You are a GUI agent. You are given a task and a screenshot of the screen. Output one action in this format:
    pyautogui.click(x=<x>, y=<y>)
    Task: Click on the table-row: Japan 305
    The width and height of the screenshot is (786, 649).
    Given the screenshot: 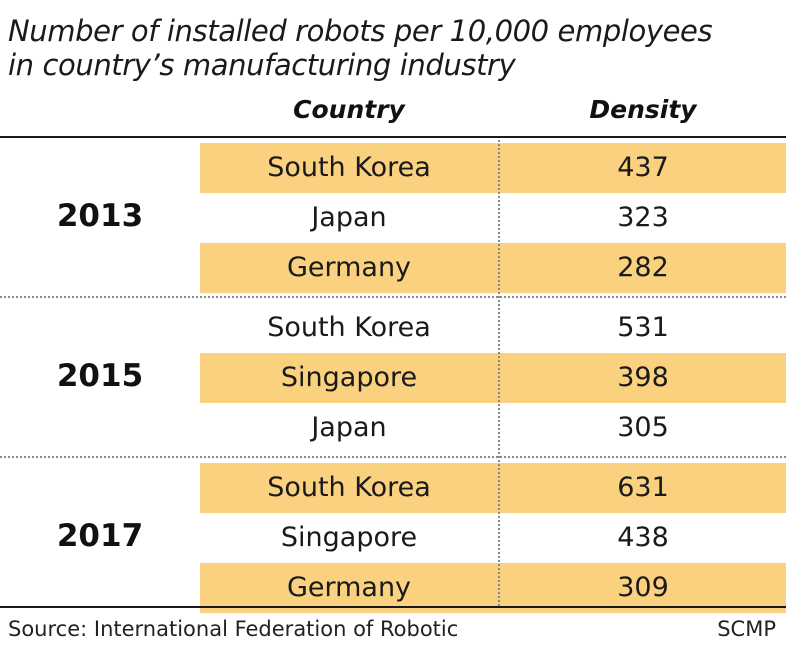 What is the action you would take?
    pyautogui.click(x=493, y=428)
    